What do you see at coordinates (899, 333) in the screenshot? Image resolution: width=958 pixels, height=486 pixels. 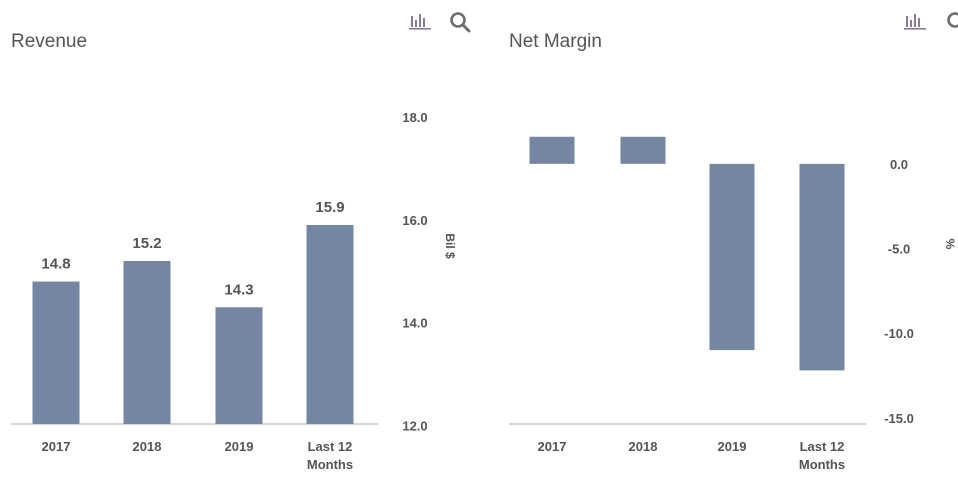 I see `y-tick-label: -10.0` at bounding box center [899, 333].